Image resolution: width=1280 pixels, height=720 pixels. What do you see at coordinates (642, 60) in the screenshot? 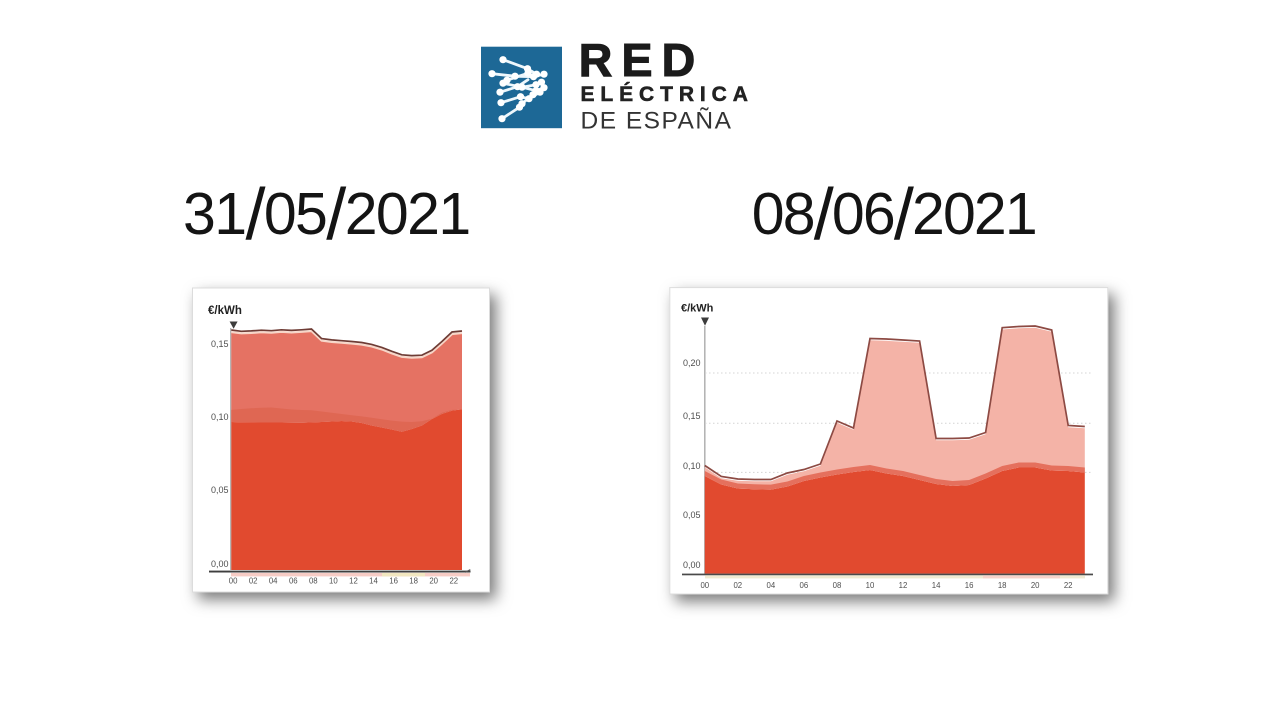
I see `svg-text: RED` at bounding box center [642, 60].